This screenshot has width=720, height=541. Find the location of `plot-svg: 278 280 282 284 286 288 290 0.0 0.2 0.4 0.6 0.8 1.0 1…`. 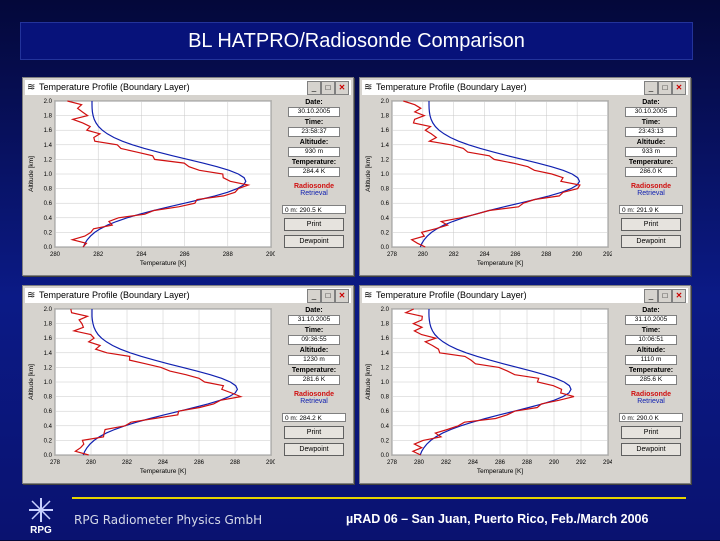

plot-svg: 278 280 282 284 286 288 290 0.0 0.2 0.4 0.6 0.8 1.0 1… is located at coordinates (151, 391).